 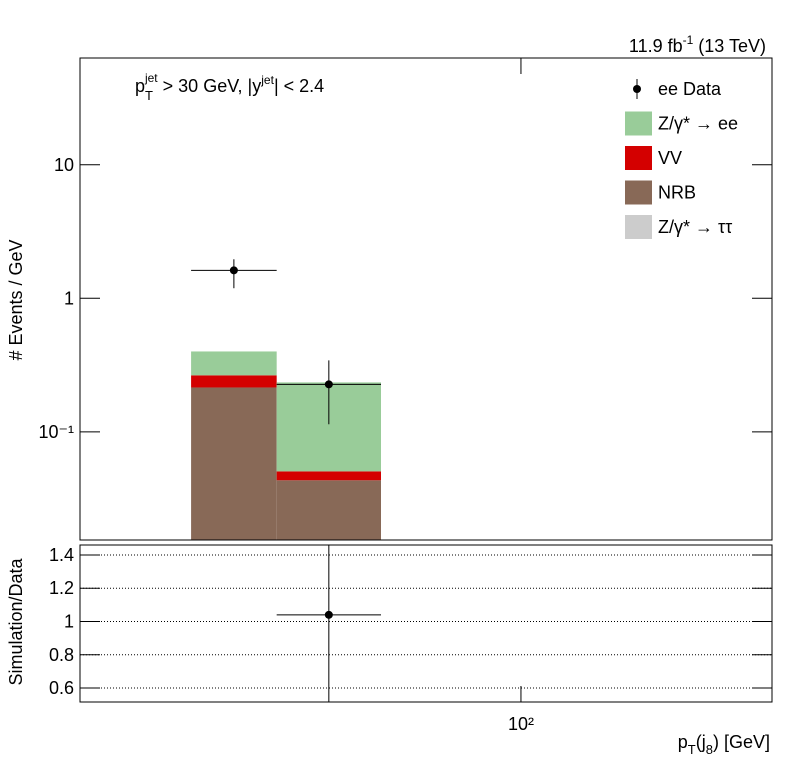 What do you see at coordinates (690, 89) in the screenshot?
I see `legend-label: ee Data` at bounding box center [690, 89].